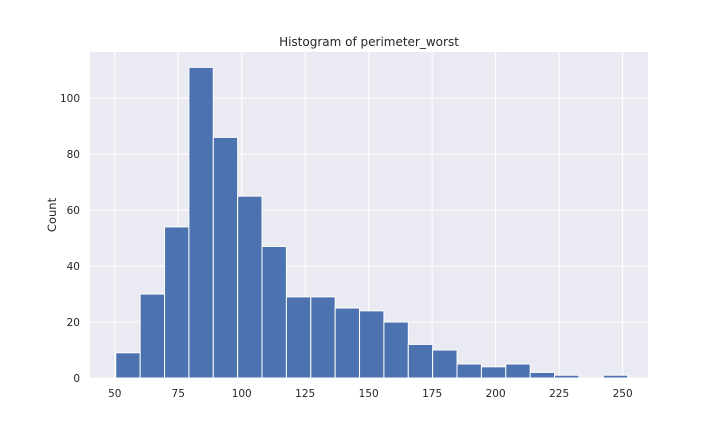 This screenshot has width=720, height=432. Describe the element at coordinates (73, 155) in the screenshot. I see `y-tick-label: 80` at that location.